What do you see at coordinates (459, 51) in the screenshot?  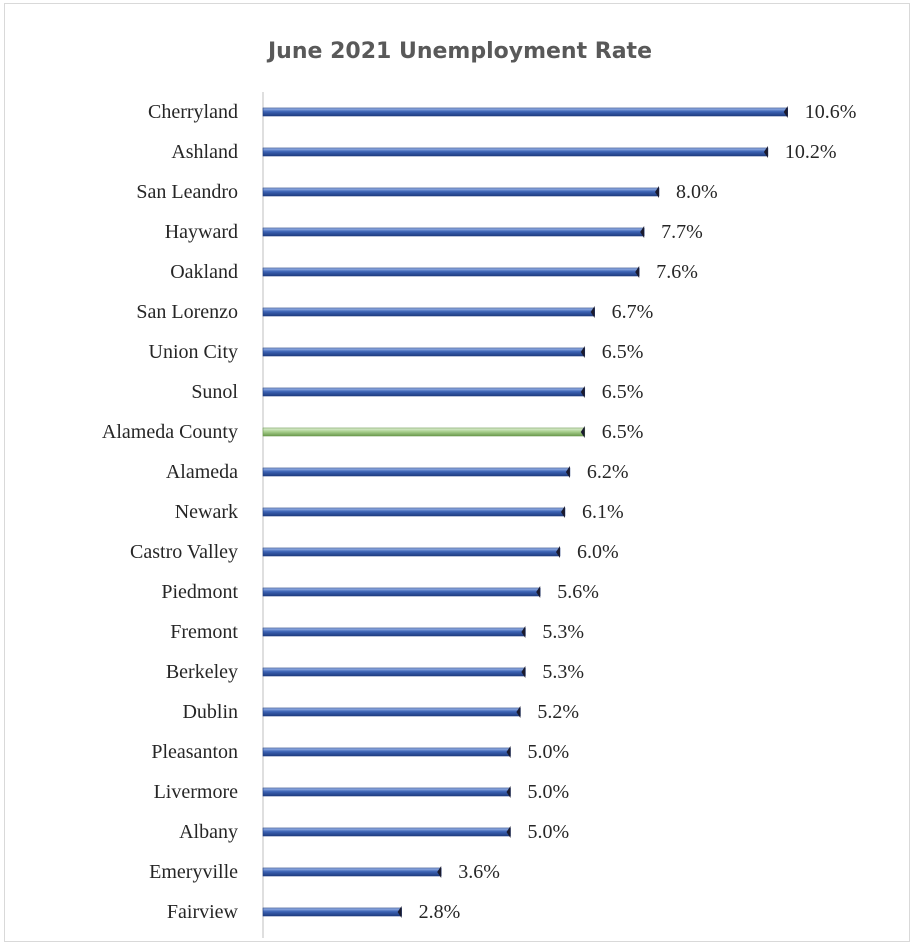 I see `chart-title: June 2021 Unemployment Rate` at bounding box center [459, 51].